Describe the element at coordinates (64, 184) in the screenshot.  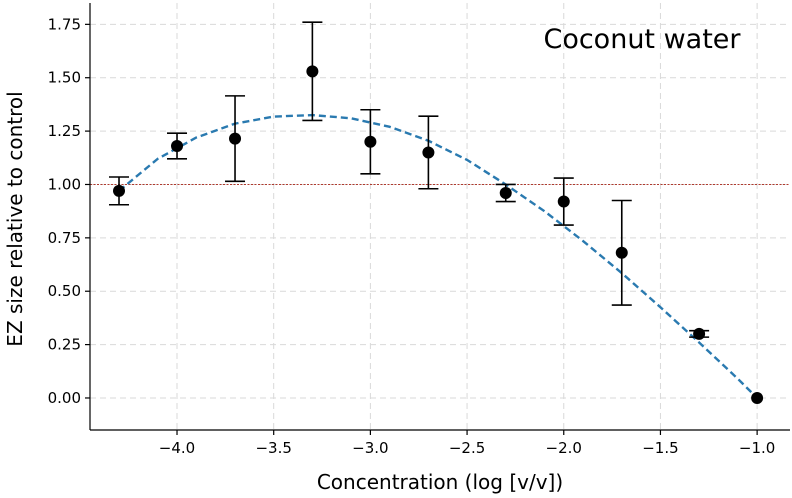
I see `y-tick-label: 1.00` at that location.